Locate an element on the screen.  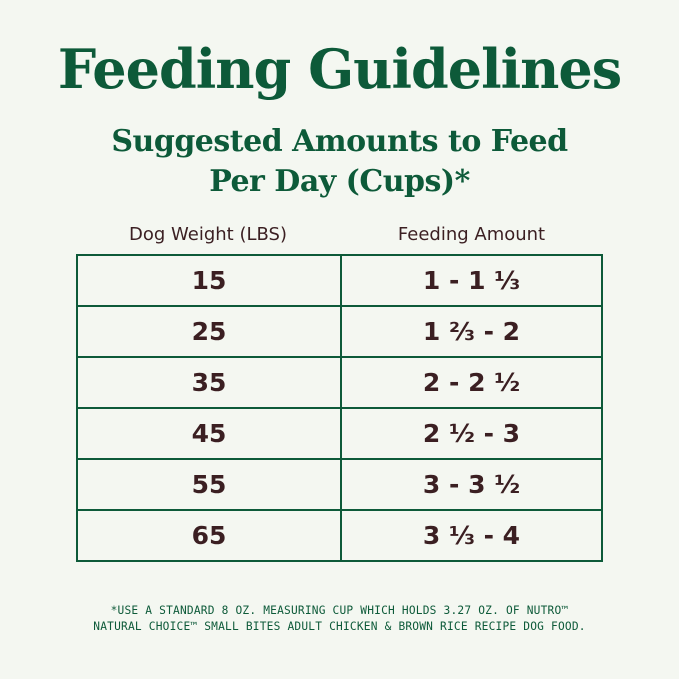
column-header-amount: Feeding Amount is located at coordinates (471, 234).